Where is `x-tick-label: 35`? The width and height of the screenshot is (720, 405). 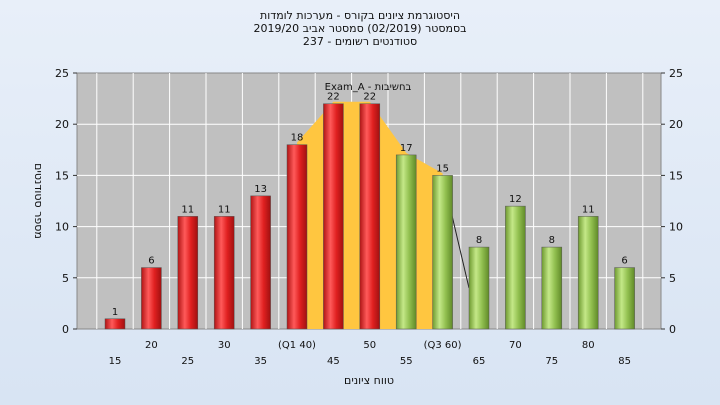 x-tick-label: 35 is located at coordinates (260, 361).